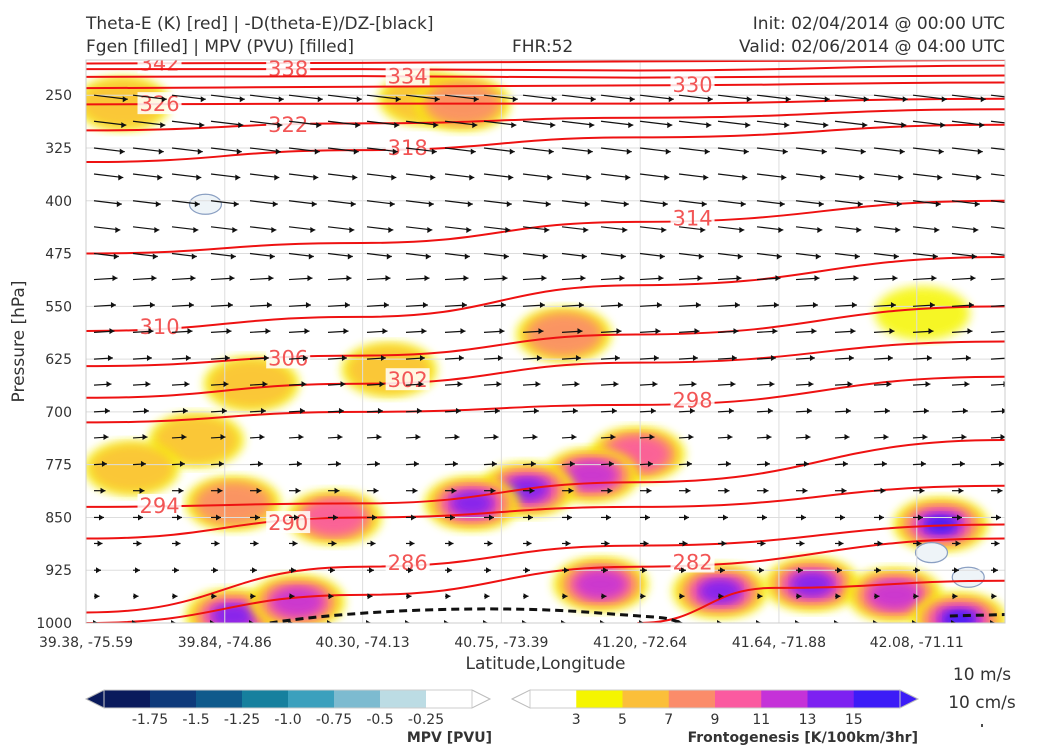  Describe the element at coordinates (363, 643) in the screenshot. I see `x-tick-label: 40.30, -74.13` at that location.